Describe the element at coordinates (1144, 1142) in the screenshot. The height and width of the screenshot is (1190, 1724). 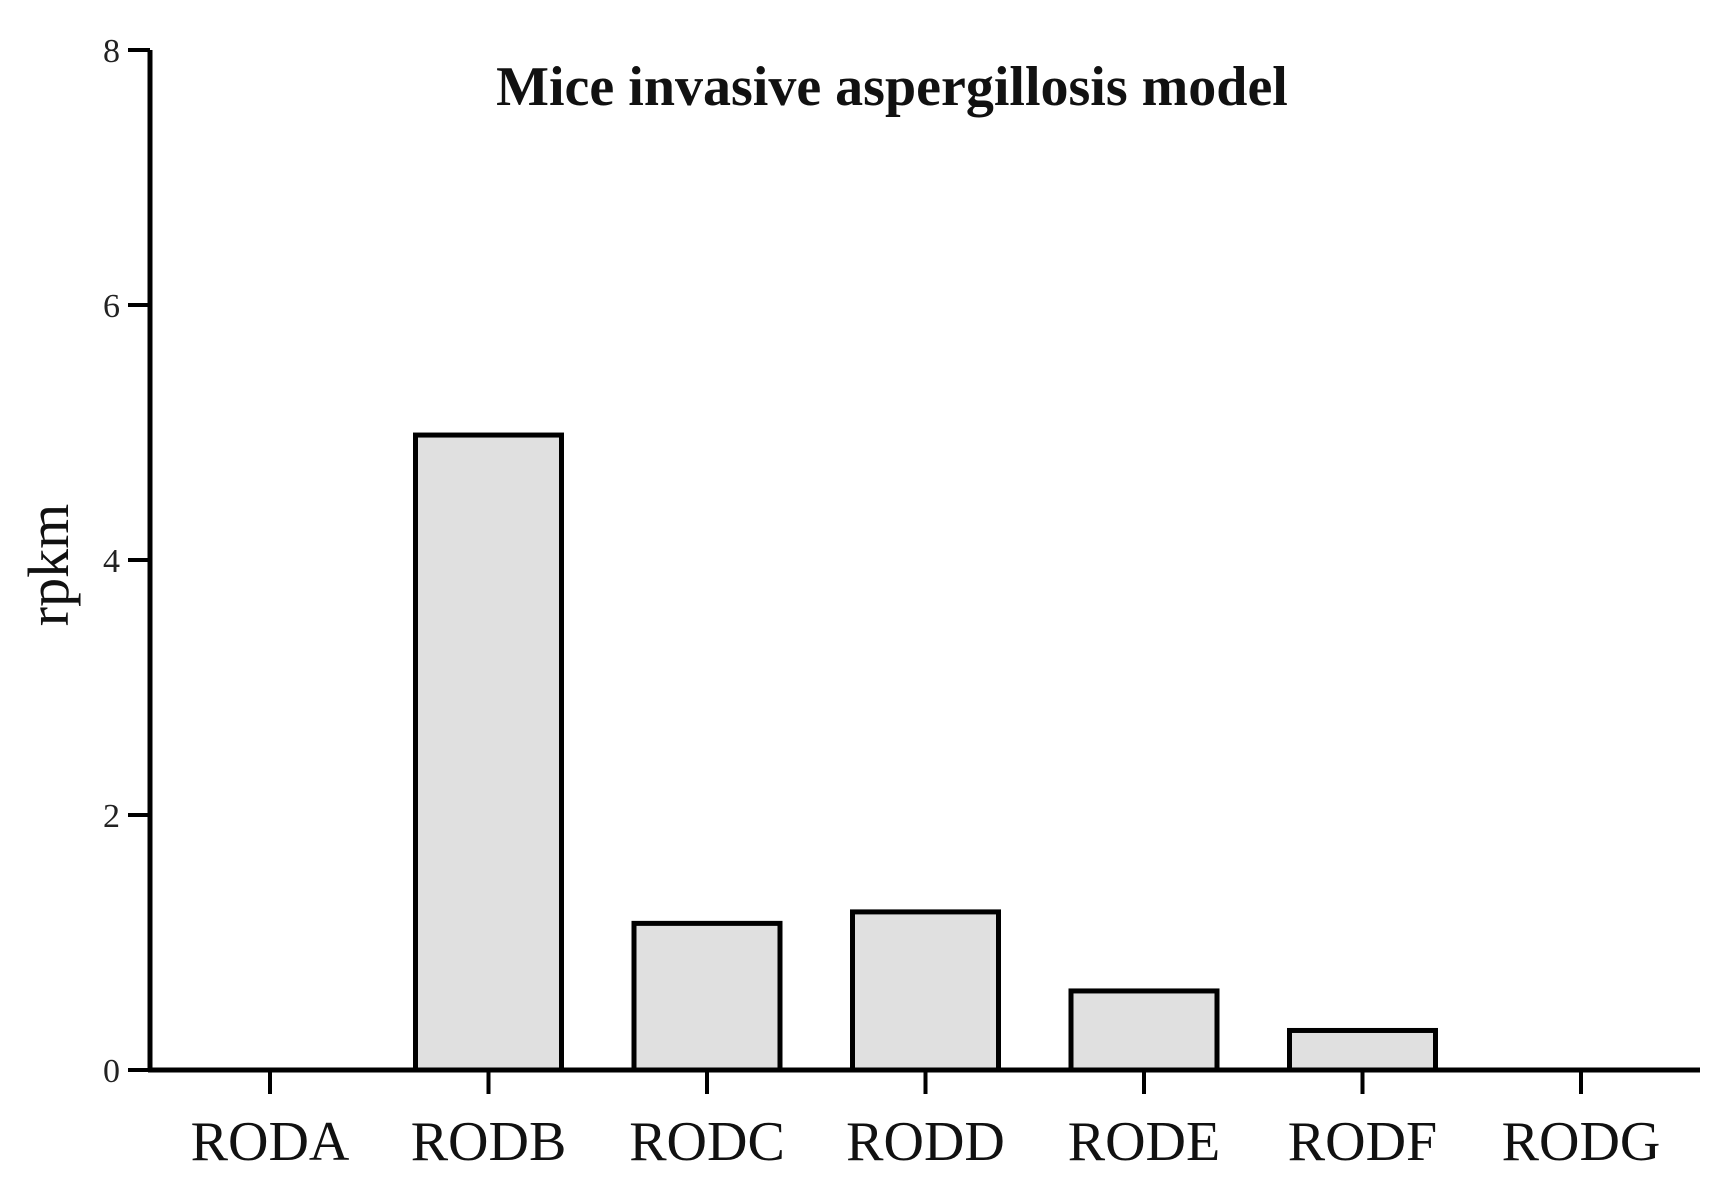
I see `x-tick-label: RODE` at that location.